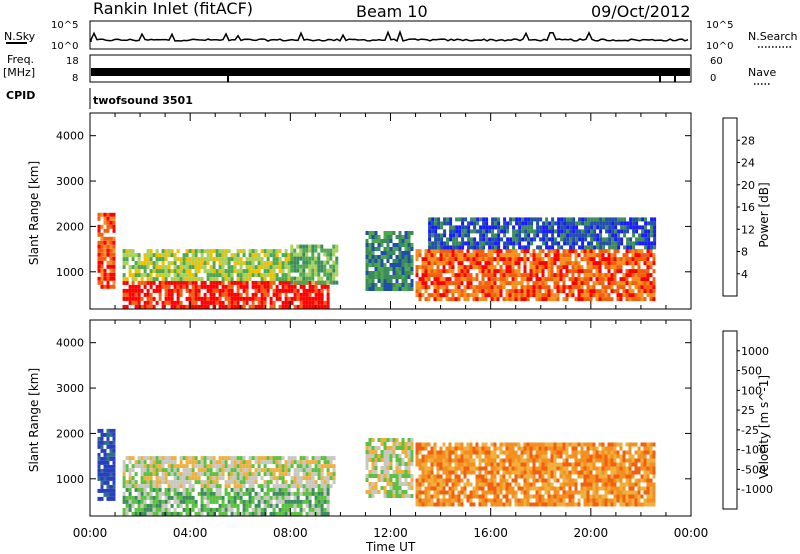 This screenshot has width=800, height=554. I want to click on colorbar-tick-label: 12, so click(748, 229).